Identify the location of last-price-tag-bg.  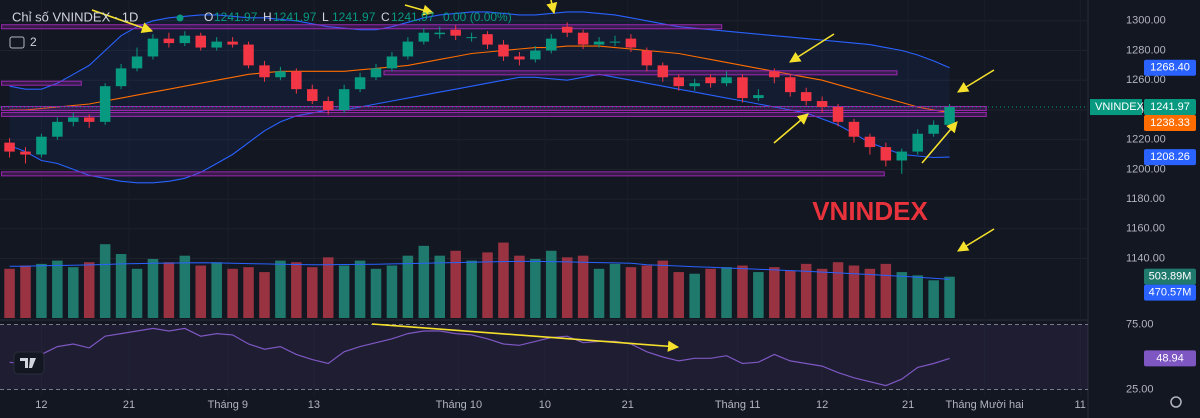
(1116, 107).